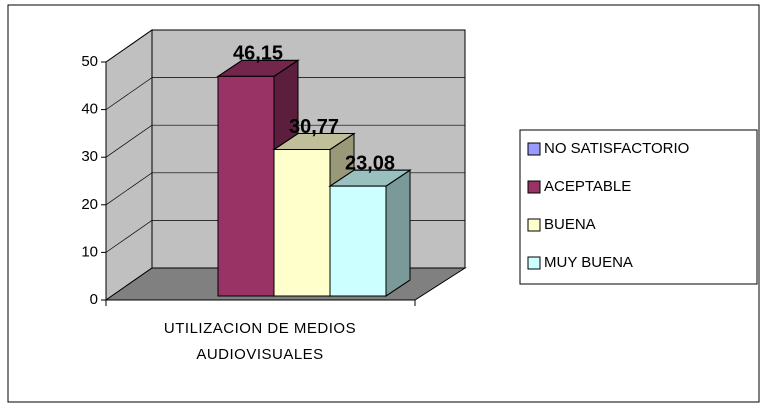 This screenshot has width=762, height=405. What do you see at coordinates (89, 204) in the screenshot?
I see `y-tick-label: 20` at bounding box center [89, 204].